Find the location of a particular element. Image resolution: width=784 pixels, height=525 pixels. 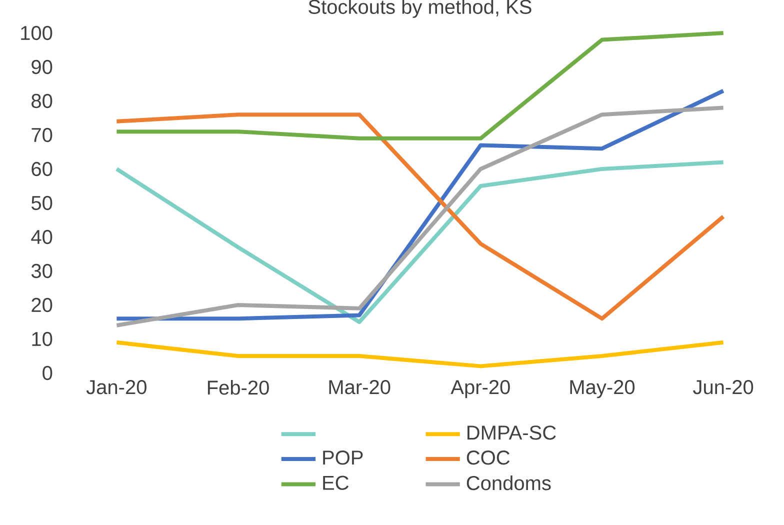

x-tick-label: Mar-20 is located at coordinates (359, 387).